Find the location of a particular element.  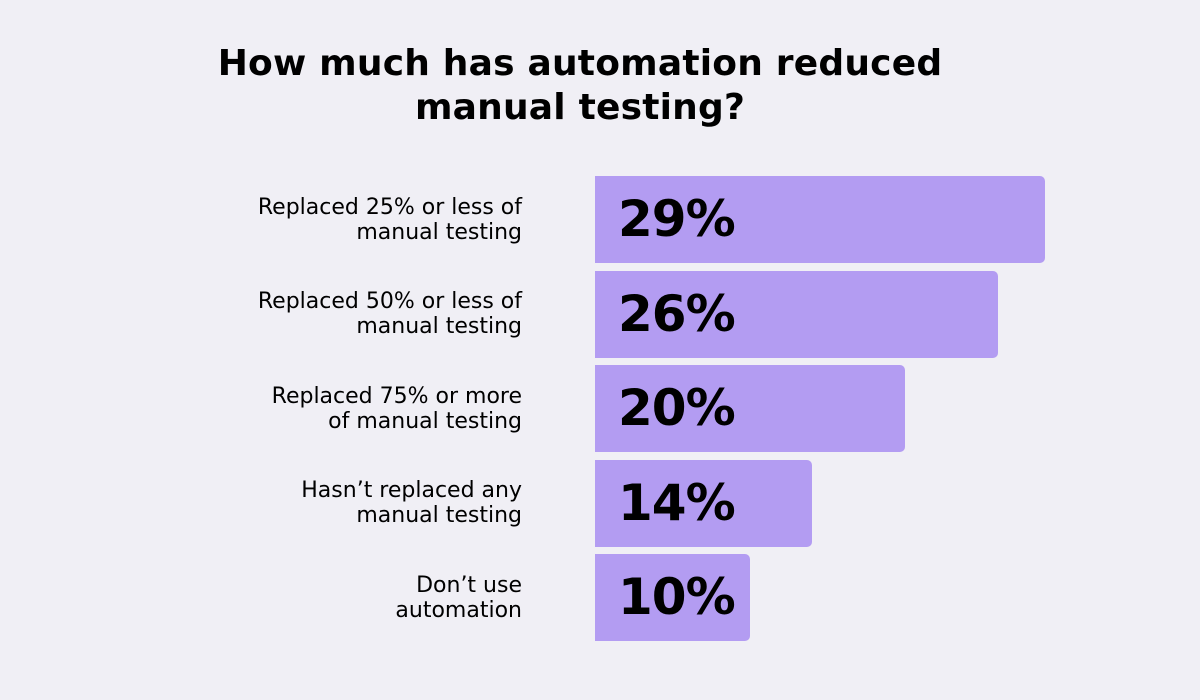

category-label: Replaced 75% or more of manual testing is located at coordinates (332, 409).